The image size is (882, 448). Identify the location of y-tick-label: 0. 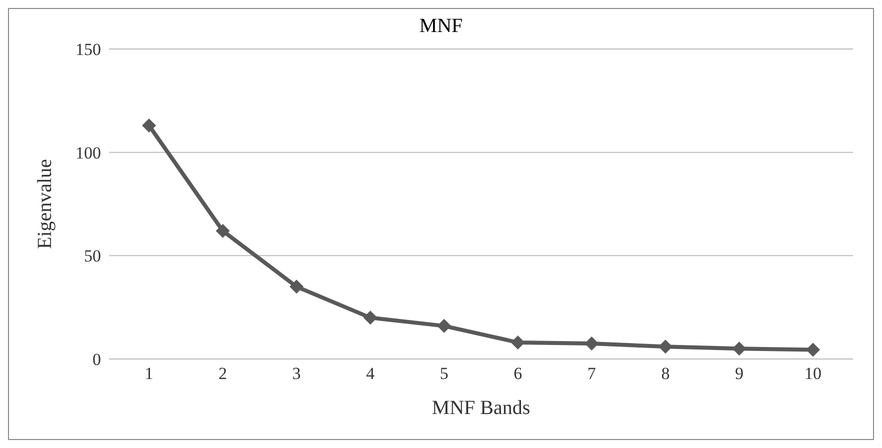
(96, 360).